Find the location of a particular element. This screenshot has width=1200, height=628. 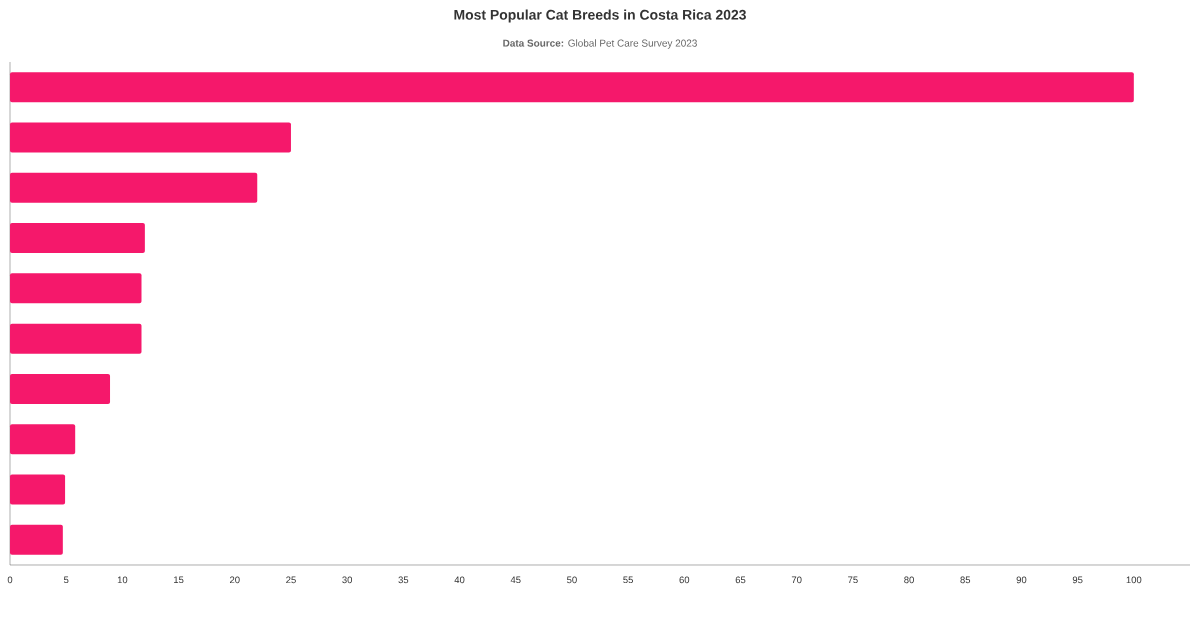

x-tick-label: 100 is located at coordinates (1134, 580).